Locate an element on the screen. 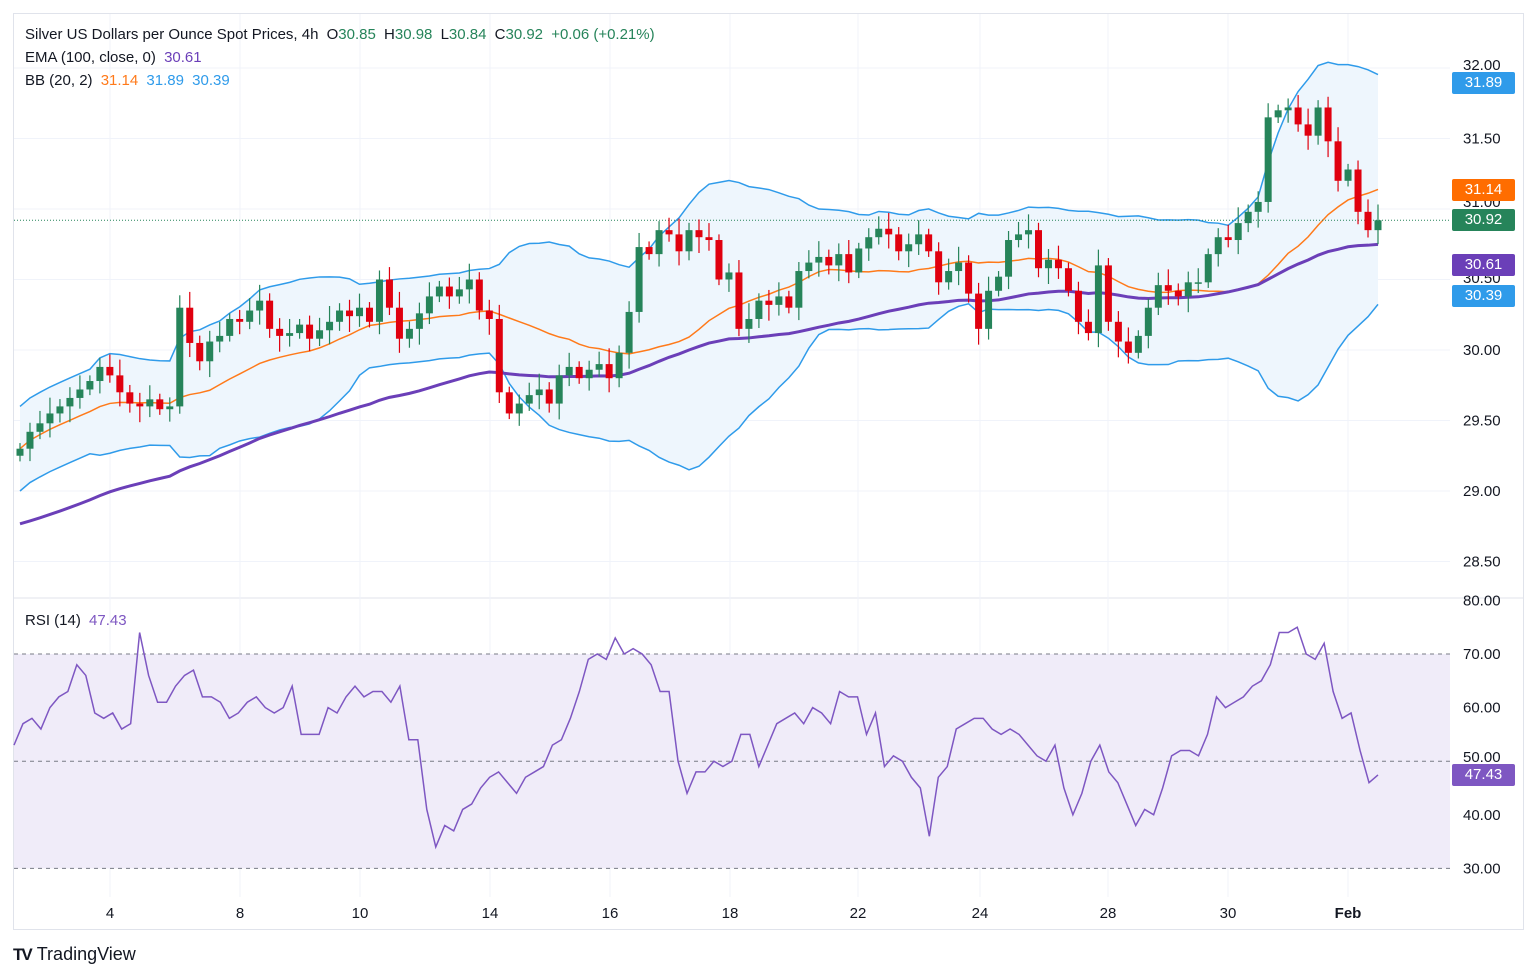  tradingview-logo: TV TradingView is located at coordinates (74, 954).